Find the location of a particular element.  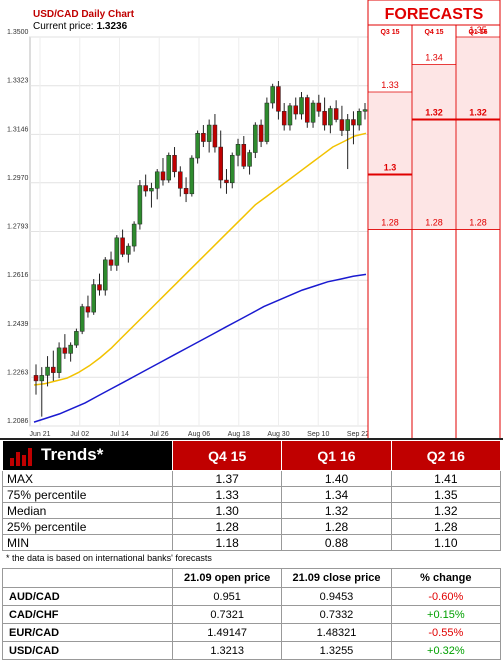

forecast-col-label: Q3 15 is located at coordinates (389, 32).